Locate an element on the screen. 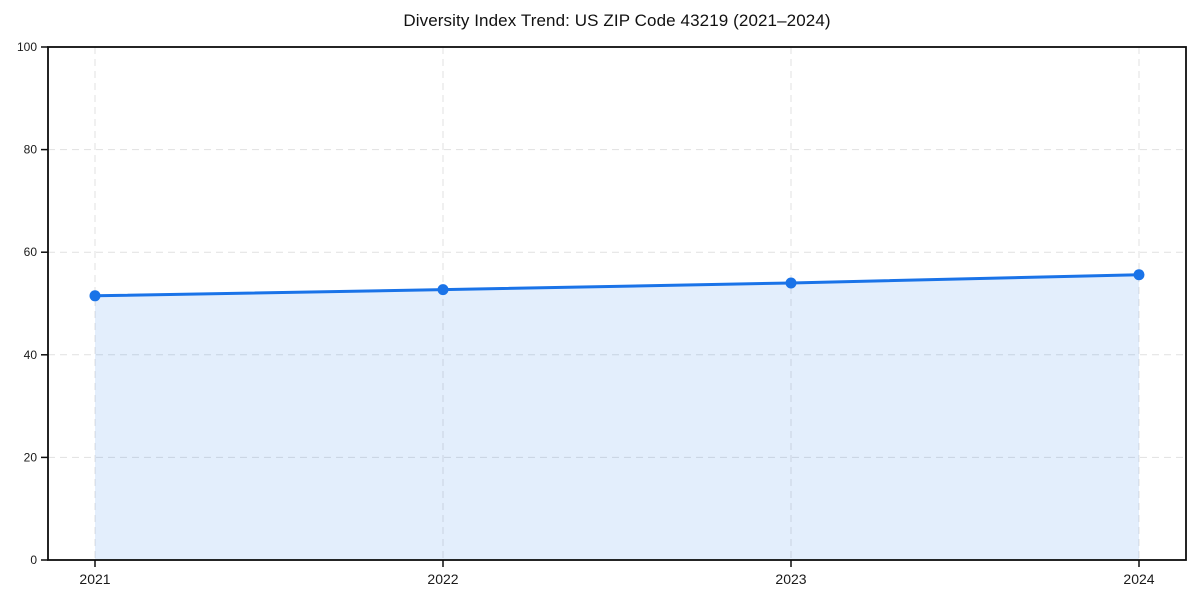 The width and height of the screenshot is (1200, 600). x-tick-label: 2024 is located at coordinates (1138, 579).